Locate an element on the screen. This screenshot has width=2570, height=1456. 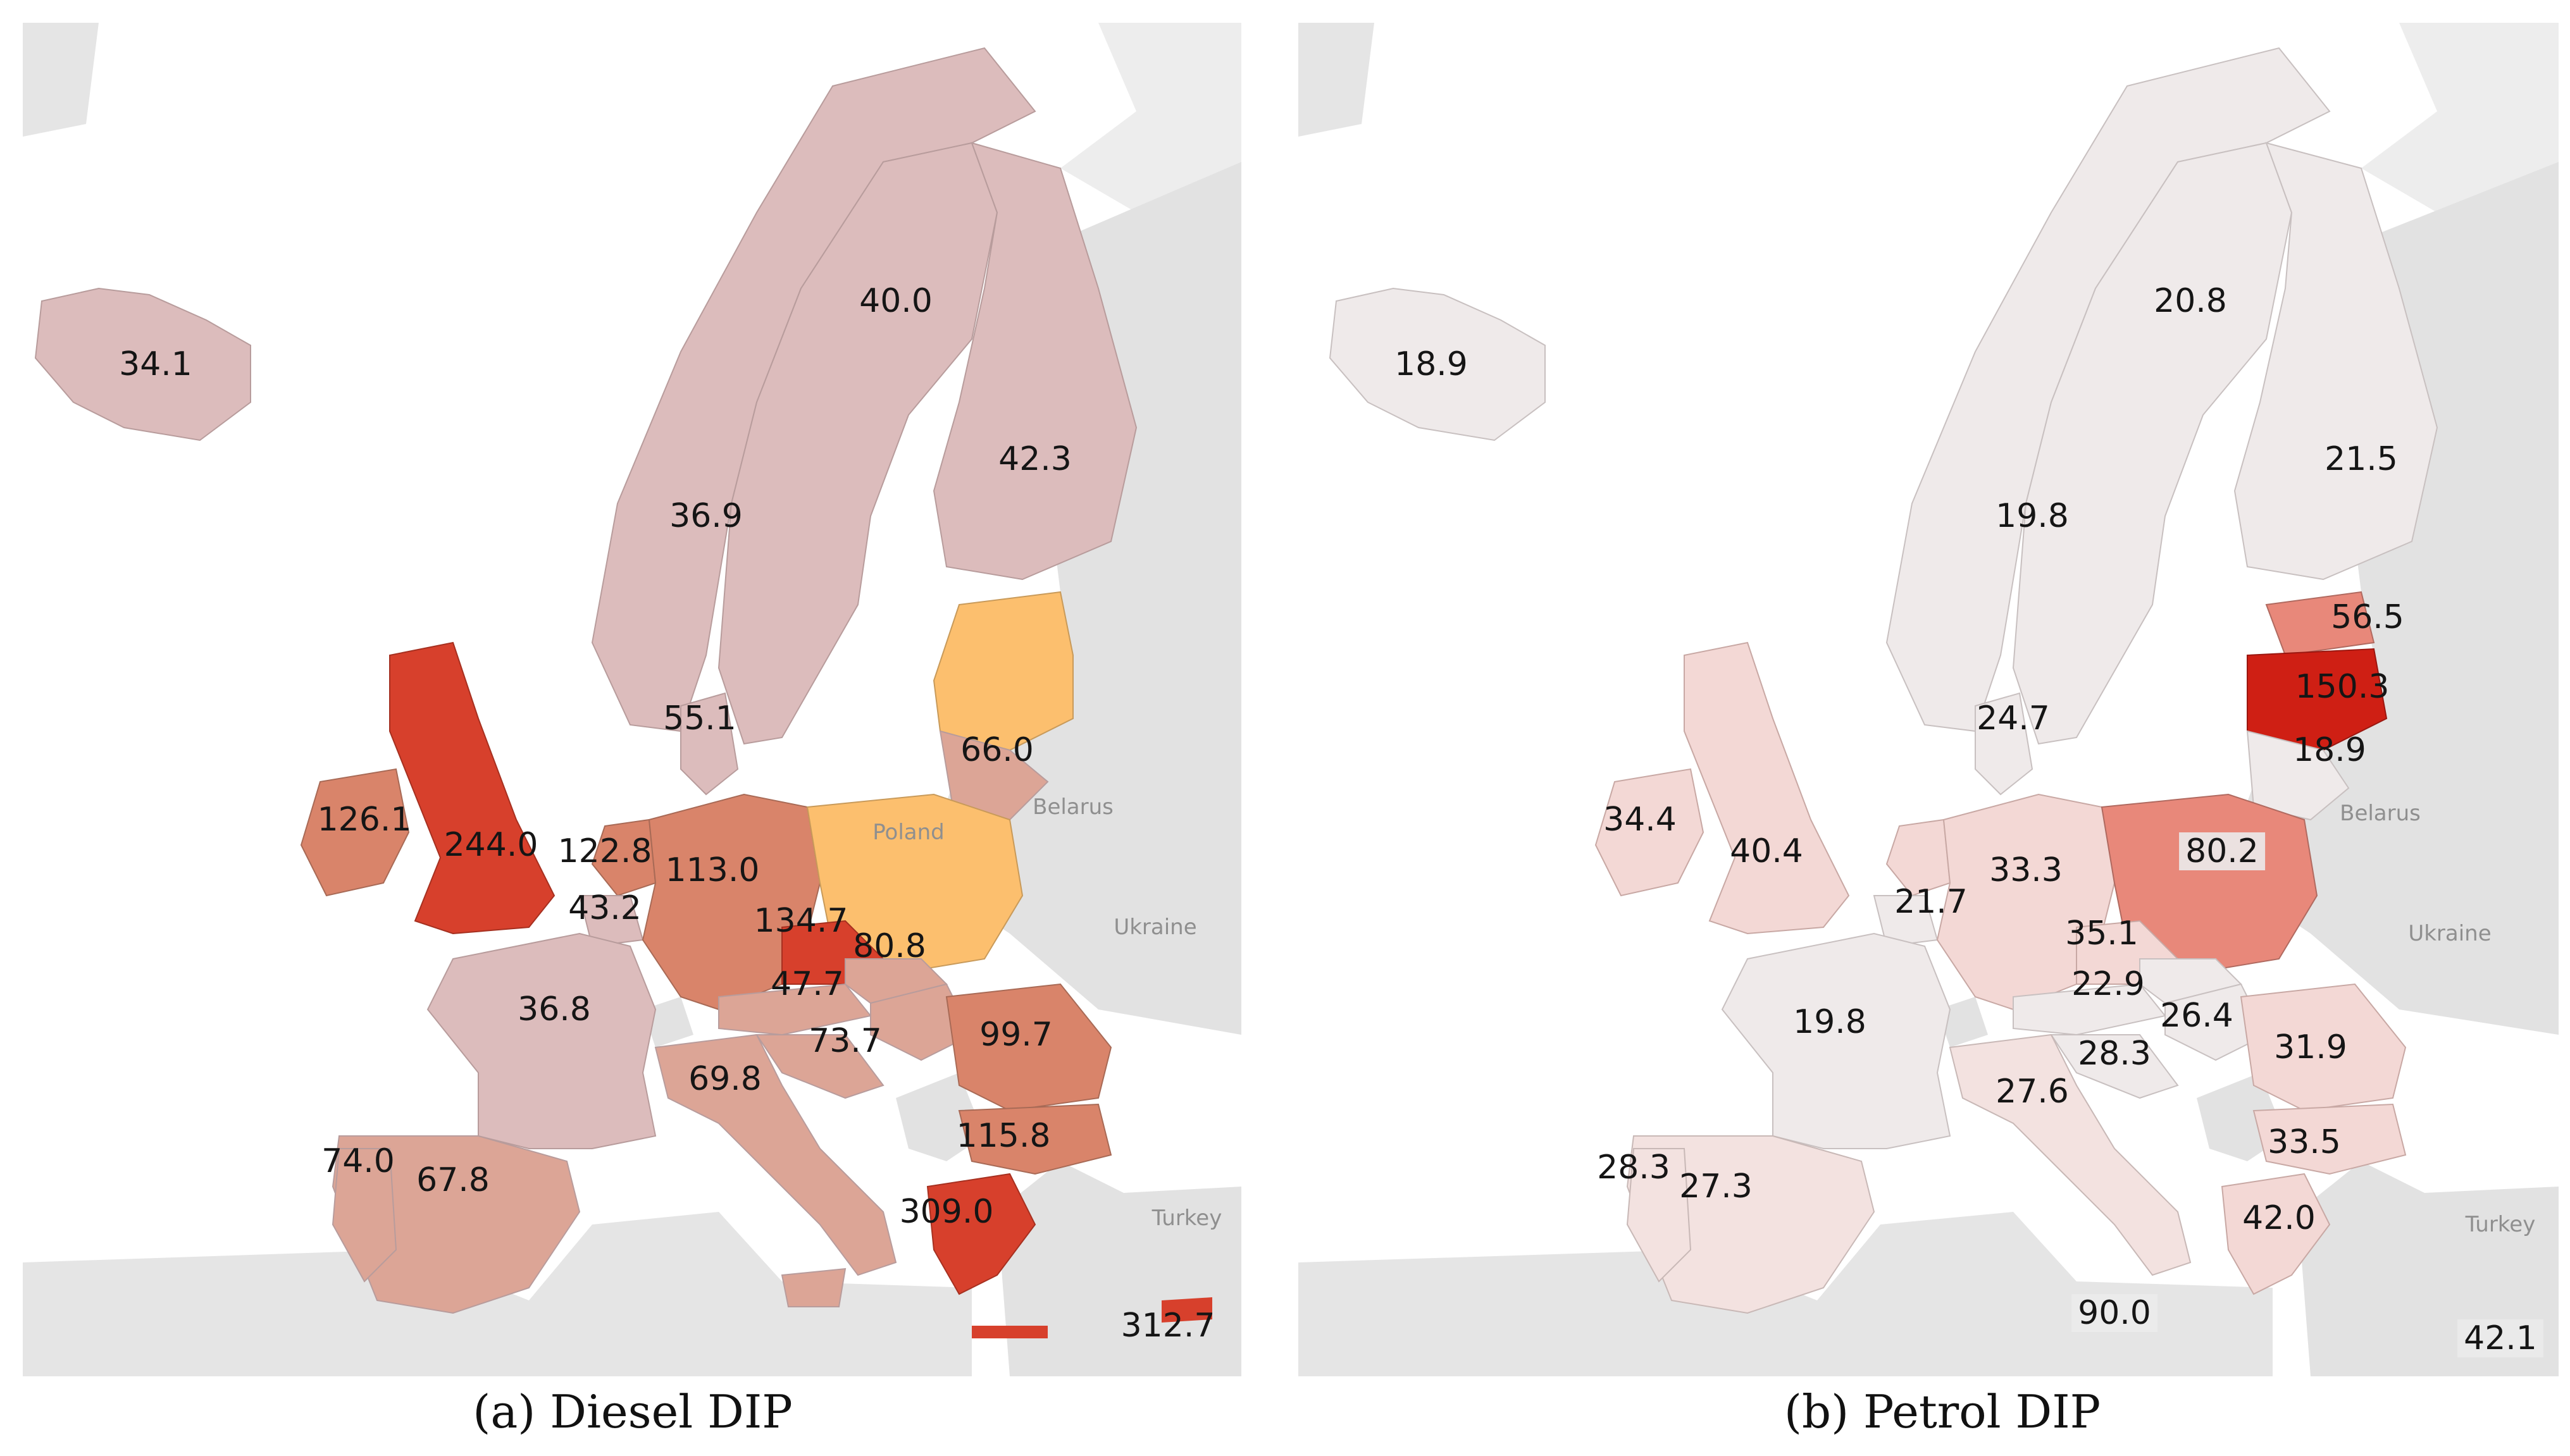
value-label-germany: 33.3 is located at coordinates (2026, 870).